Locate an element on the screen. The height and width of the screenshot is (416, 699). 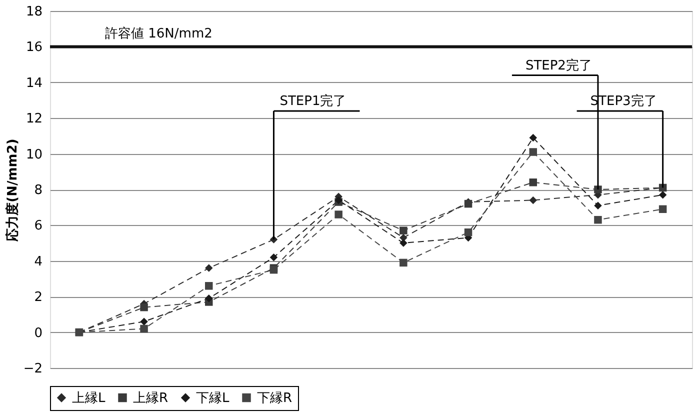
y-tick-label: 4 is located at coordinates (38, 262).